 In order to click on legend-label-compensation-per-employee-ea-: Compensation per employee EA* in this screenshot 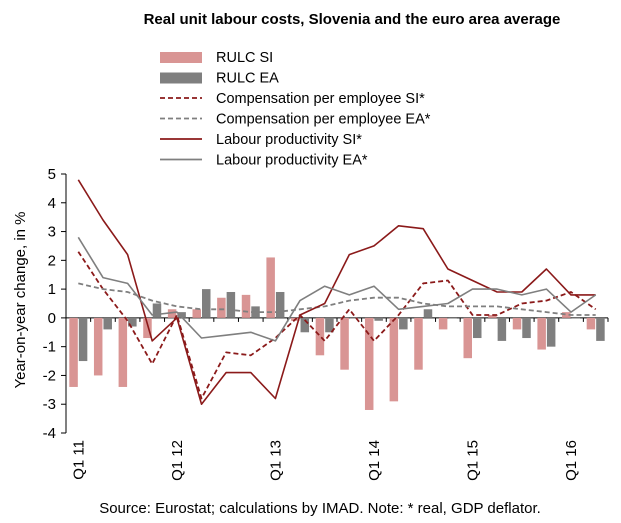, I will do `click(323, 120)`.